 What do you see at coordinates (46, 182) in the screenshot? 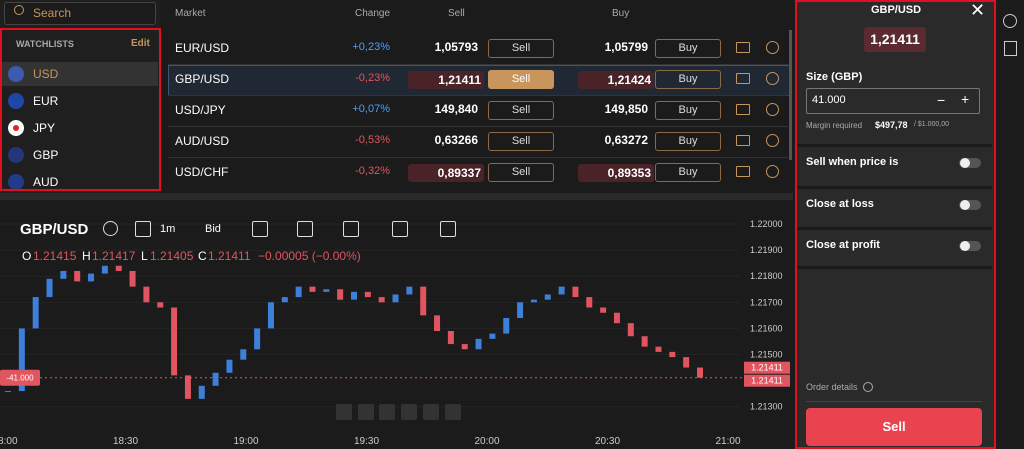
I see `watchlist-item: AUD` at bounding box center [46, 182].